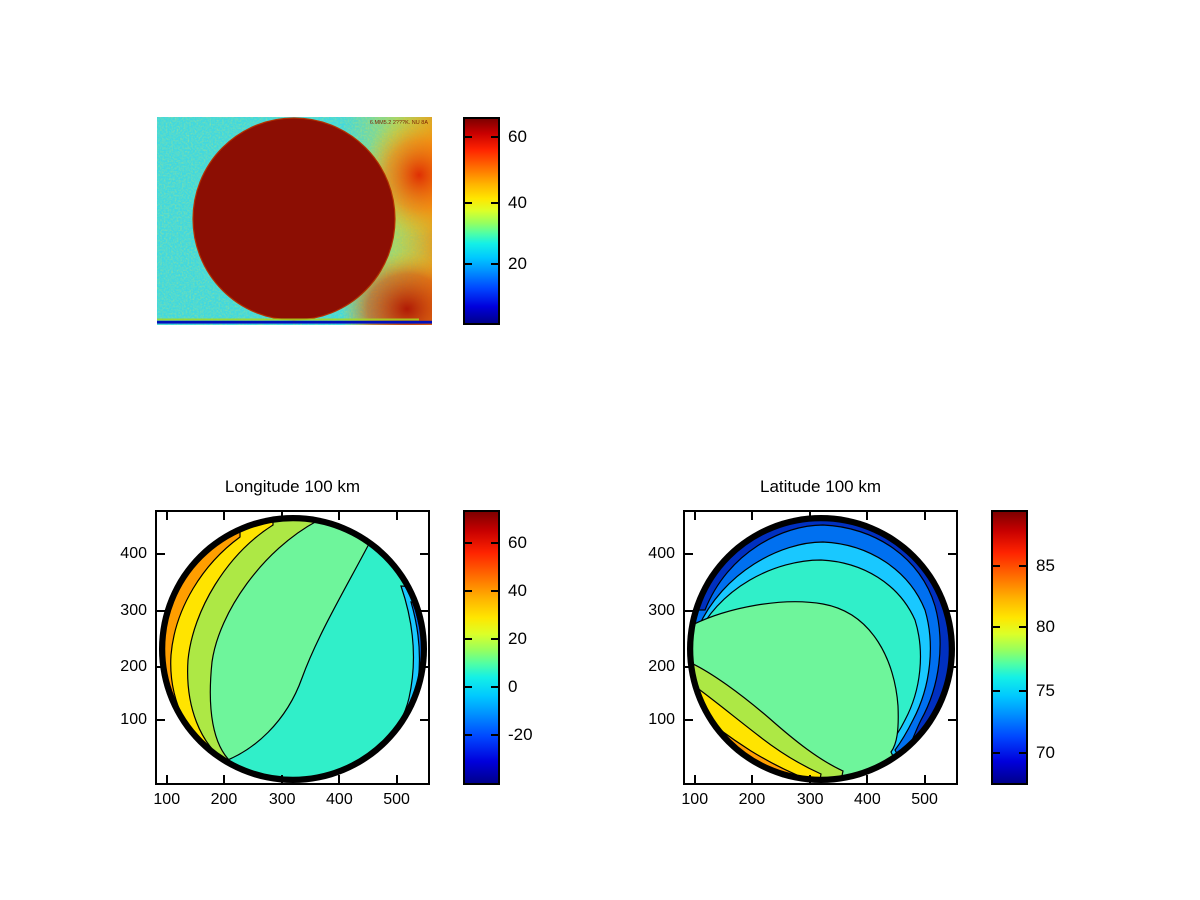  What do you see at coordinates (1023, 647) in the screenshot?
I see `latitude-colorbar: 85 80 75 70` at bounding box center [1023, 647].